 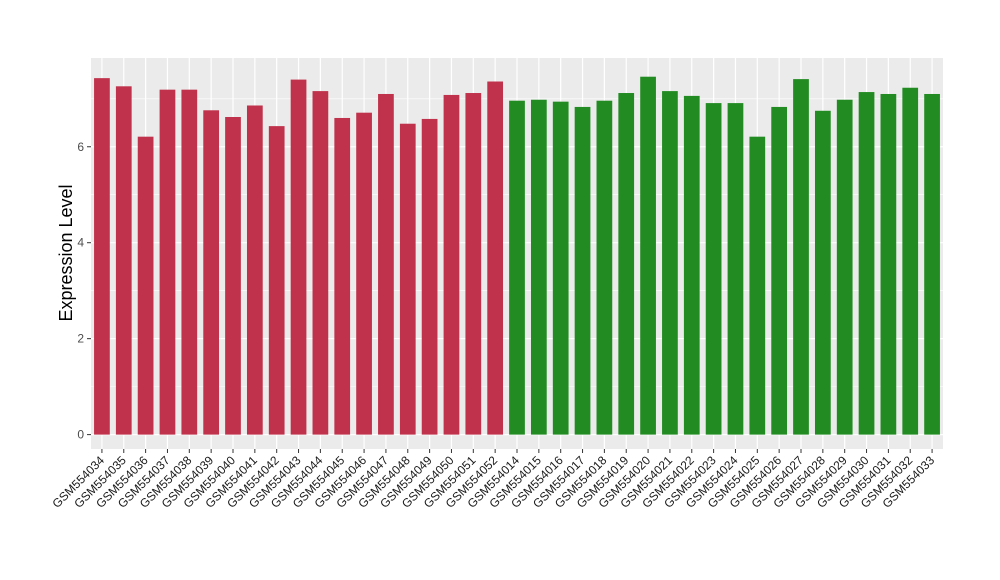 What do you see at coordinates (473, 264) in the screenshot?
I see `bar-GSM554051` at bounding box center [473, 264].